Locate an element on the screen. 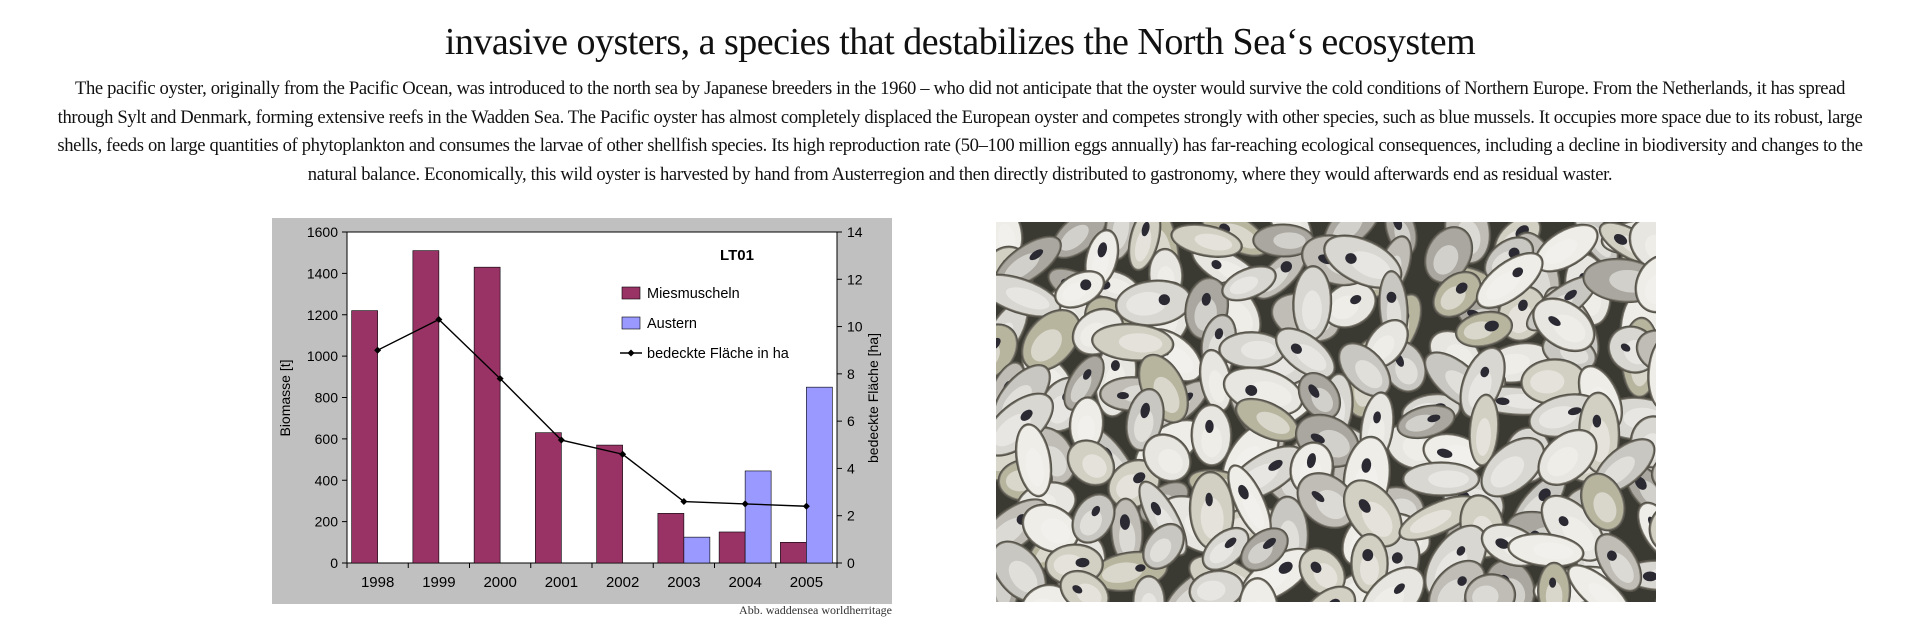  line-point-2004 is located at coordinates (745, 504).